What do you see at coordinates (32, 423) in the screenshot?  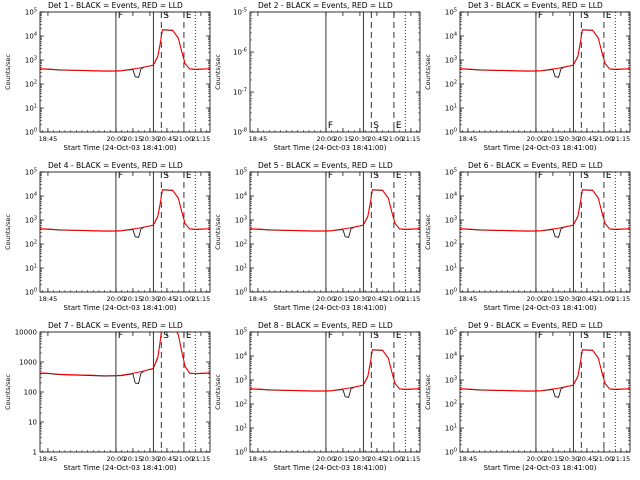 I see `y-tick-label: 10` at bounding box center [32, 423].